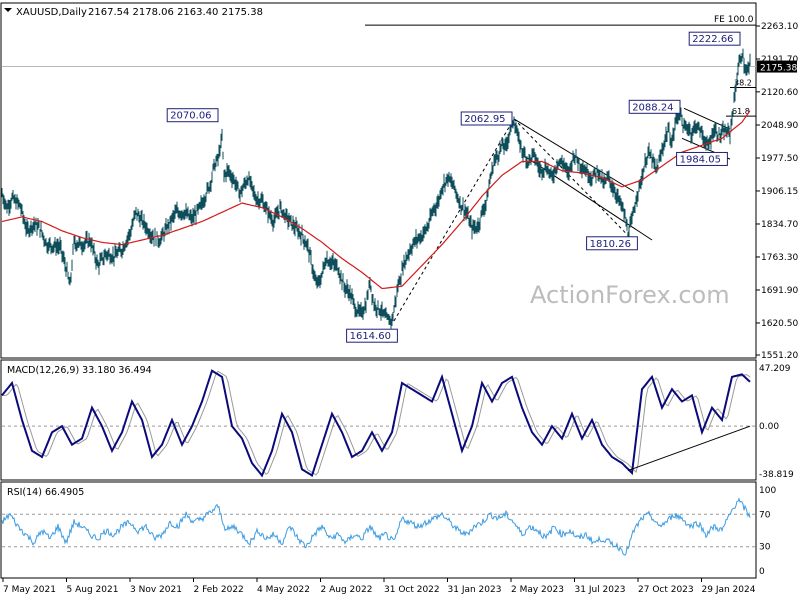 This screenshot has height=600, width=800. What do you see at coordinates (765, 515) in the screenshot?
I see `rsi-tick-label: 70` at bounding box center [765, 515].